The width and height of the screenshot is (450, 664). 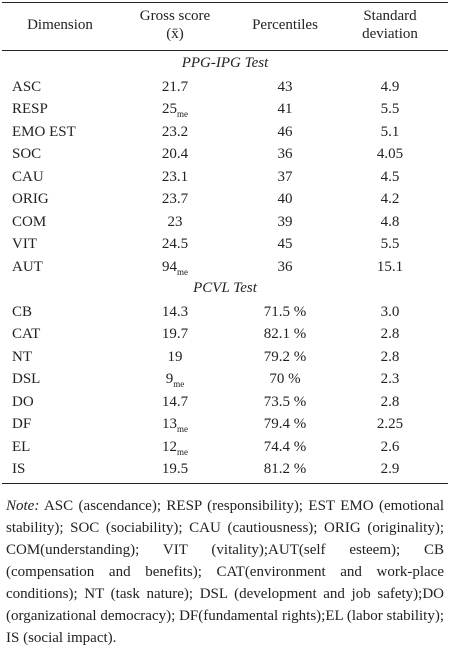 What do you see at coordinates (285, 109) in the screenshot?
I see `table-cell: 41` at bounding box center [285, 109].